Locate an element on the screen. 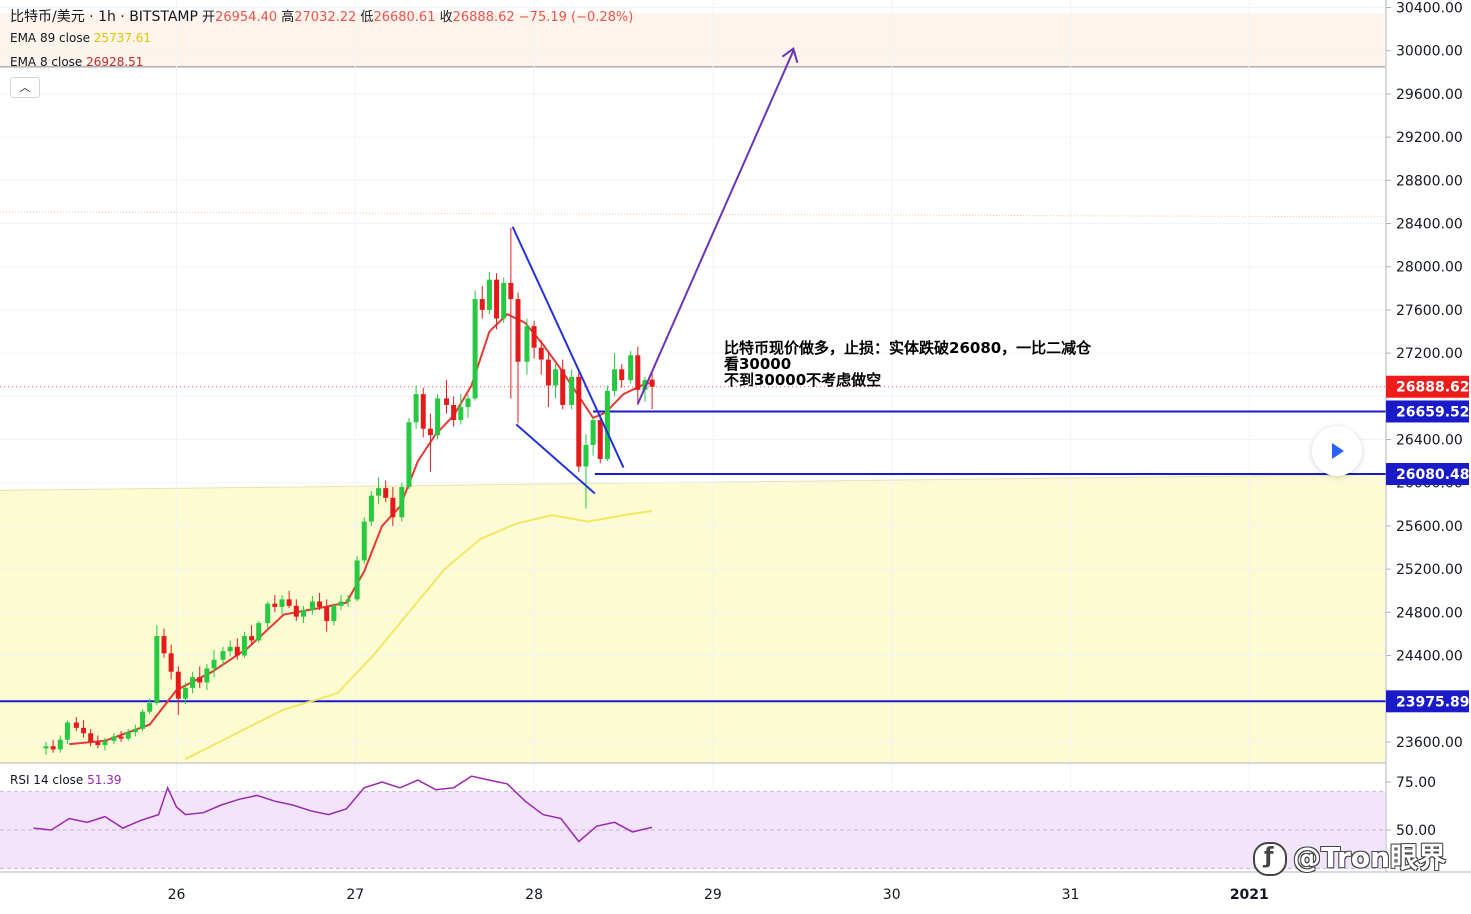 This screenshot has height=914, width=1471. time-tick-label: 28 is located at coordinates (534, 895).